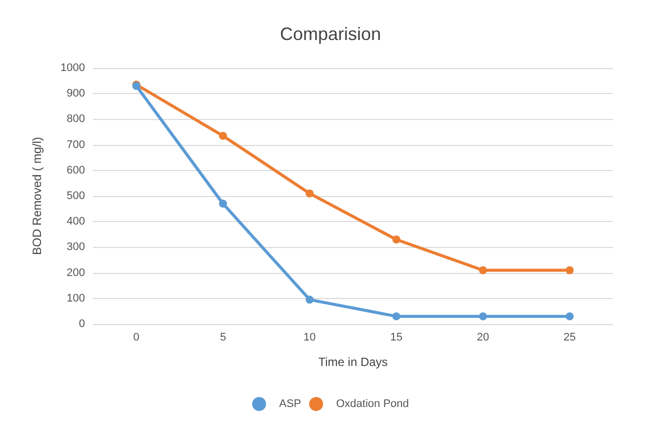  What do you see at coordinates (75, 298) in the screenshot?
I see `y-tick-label: 100` at bounding box center [75, 298].